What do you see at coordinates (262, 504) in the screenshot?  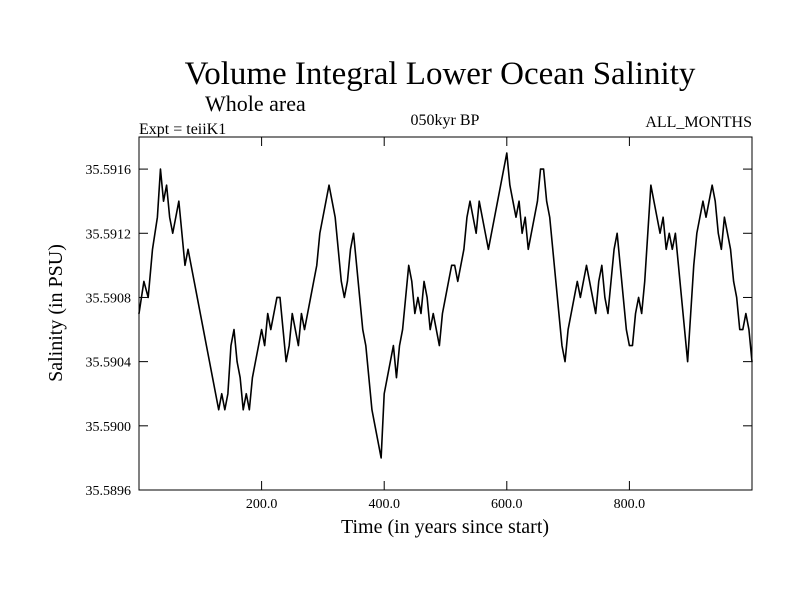 I see `x-tick-label: 200.0` at bounding box center [262, 504].